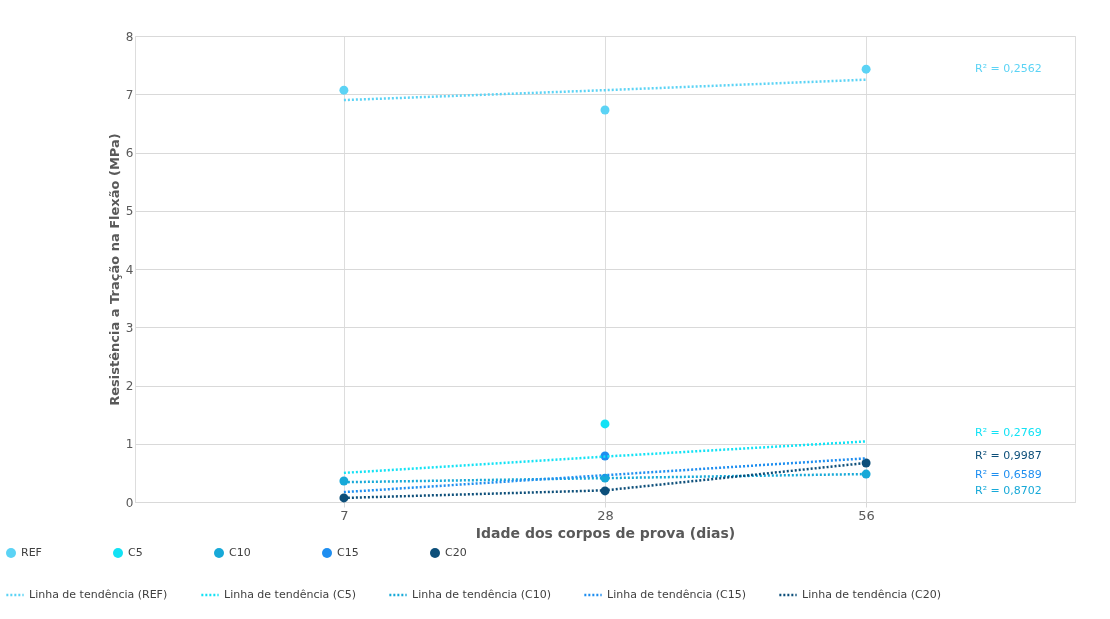  What do you see at coordinates (290, 594) in the screenshot?
I see `legend-label: Linha de tendência (C5)` at bounding box center [290, 594].